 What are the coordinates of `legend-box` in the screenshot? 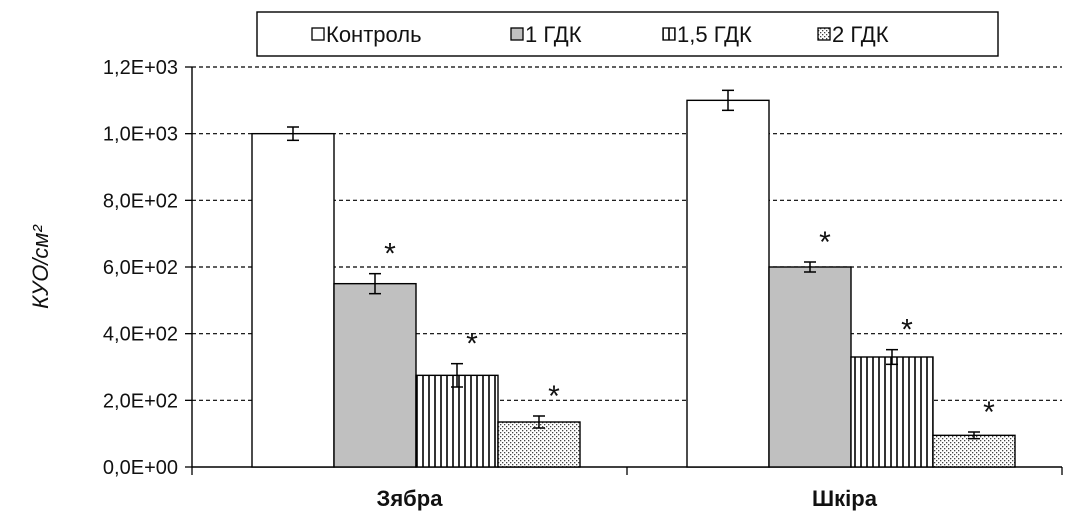 It's located at (627, 34).